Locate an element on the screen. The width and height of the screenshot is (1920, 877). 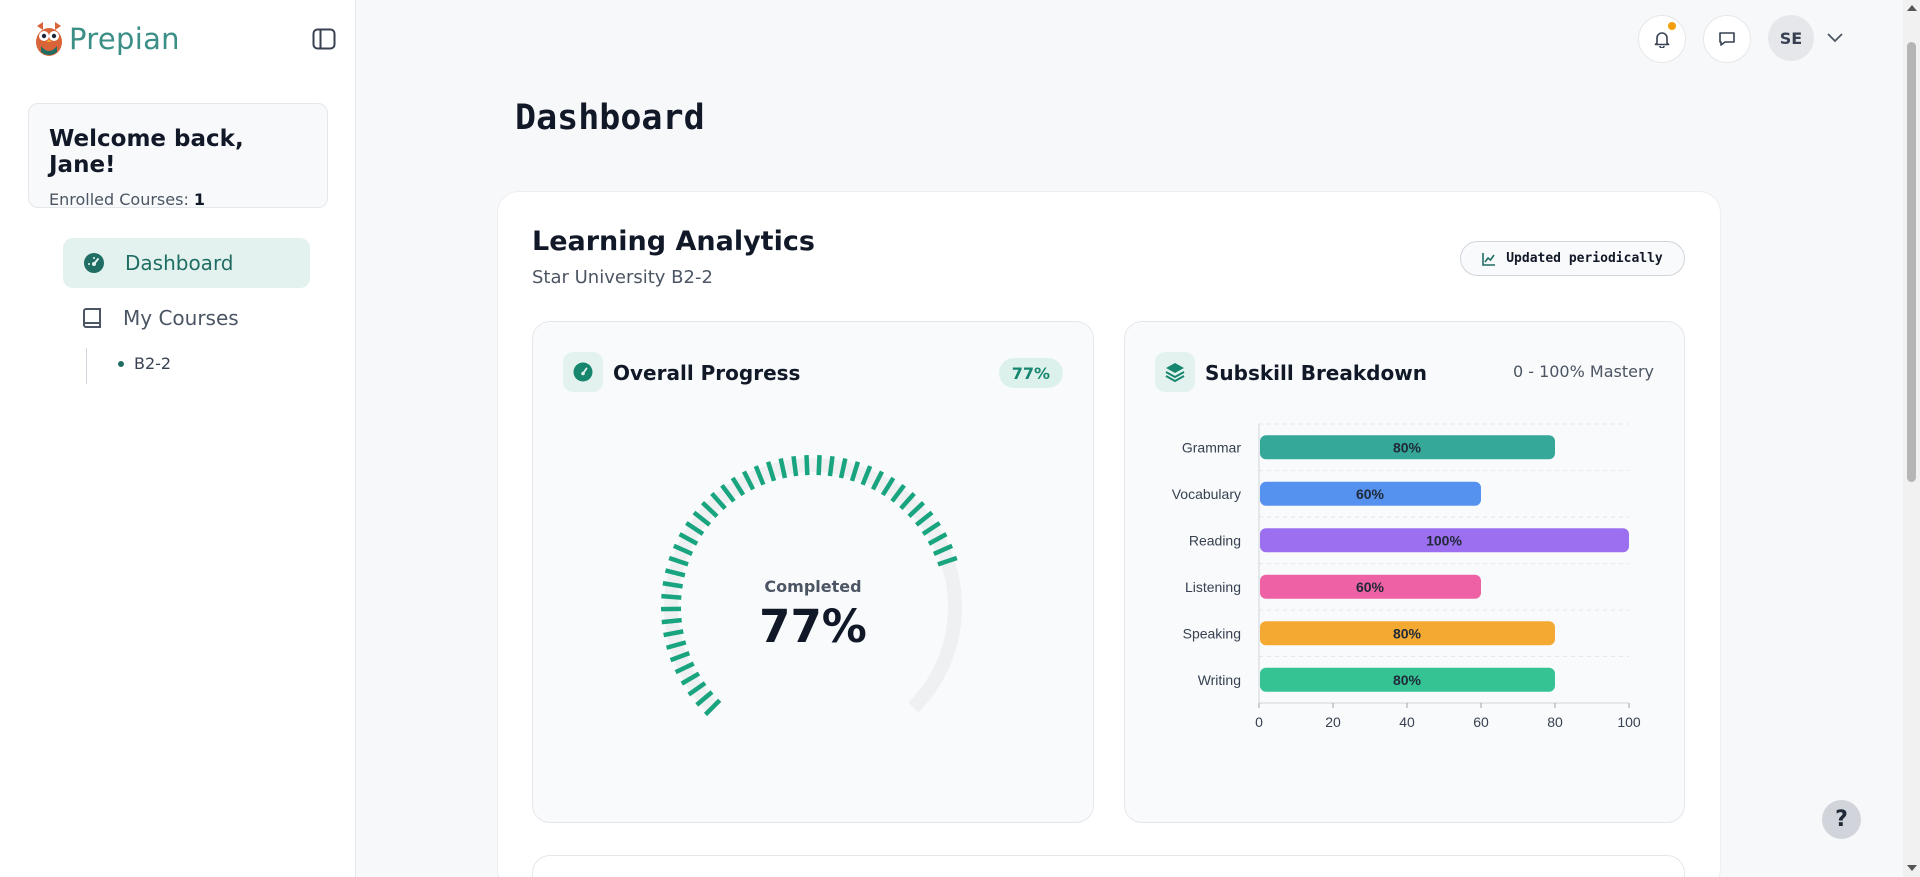
analytics-subtitle: Star University B2-2 is located at coordinates (622, 277).